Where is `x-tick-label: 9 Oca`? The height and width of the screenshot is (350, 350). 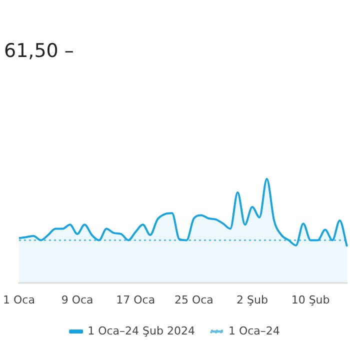 x-tick-label: 9 Oca is located at coordinates (77, 299).